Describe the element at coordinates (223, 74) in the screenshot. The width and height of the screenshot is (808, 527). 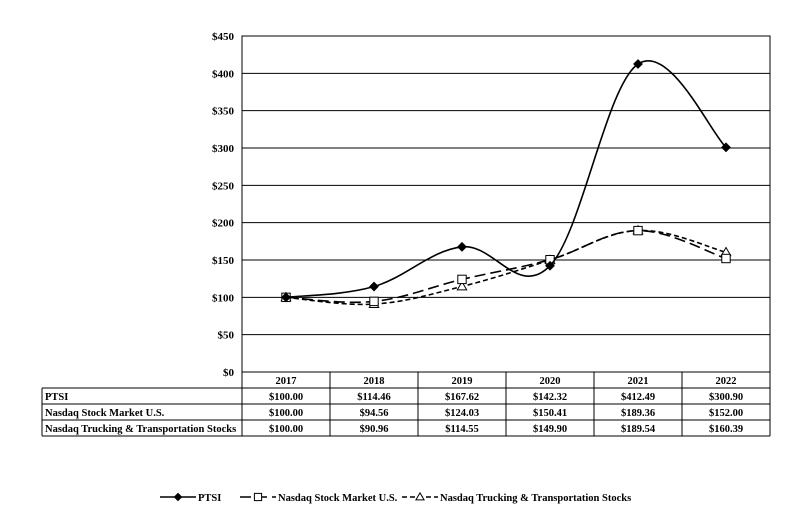
I see `y-tick-label: $400` at that location.